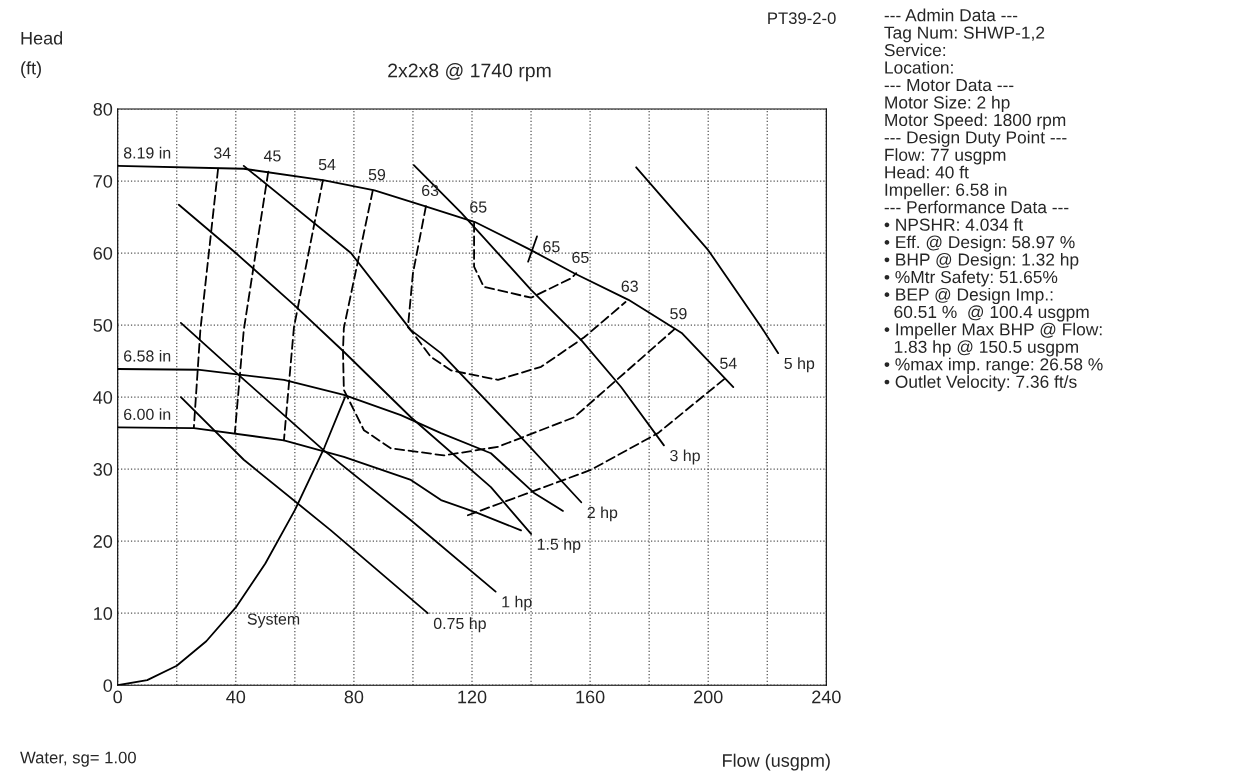  What do you see at coordinates (590, 697) in the screenshot?
I see `x-tick-label: 160` at bounding box center [590, 697].